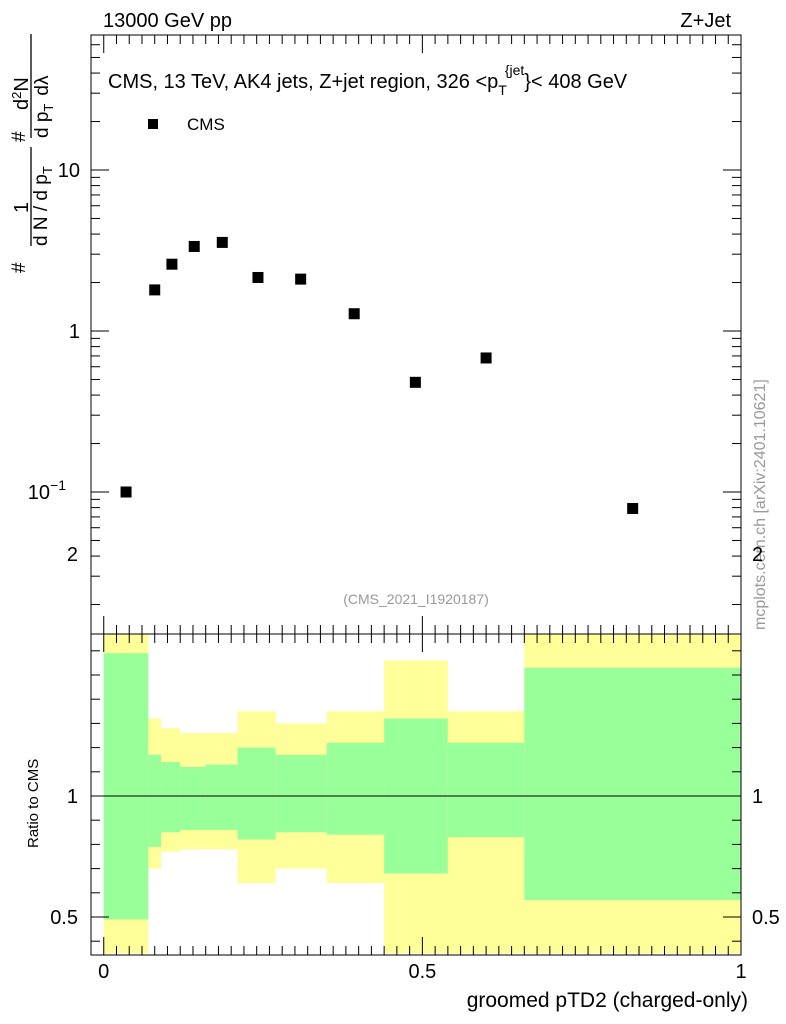 This screenshot has height=1024, width=786. Describe the element at coordinates (103, 972) in the screenshot. I see `x-tick-label: 0` at that location.